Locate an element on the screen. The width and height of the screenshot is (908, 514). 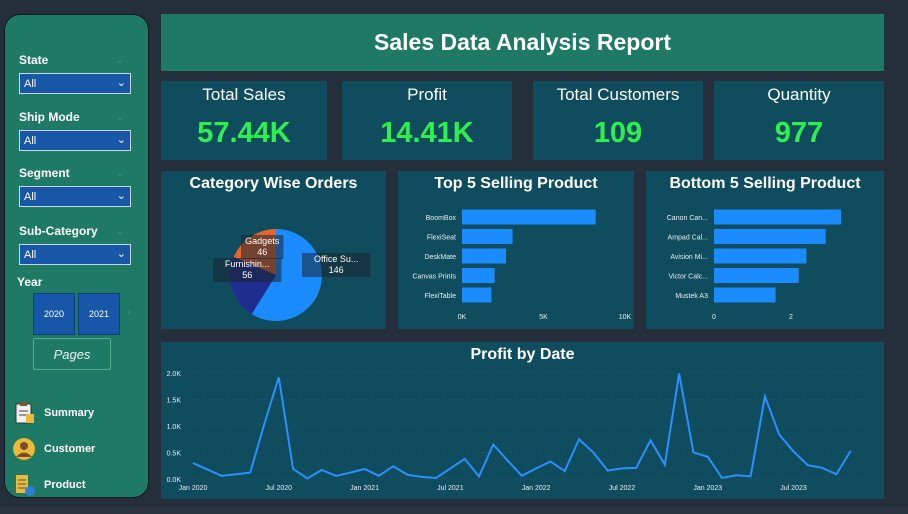
pages-button: Pages is located at coordinates (72, 354).